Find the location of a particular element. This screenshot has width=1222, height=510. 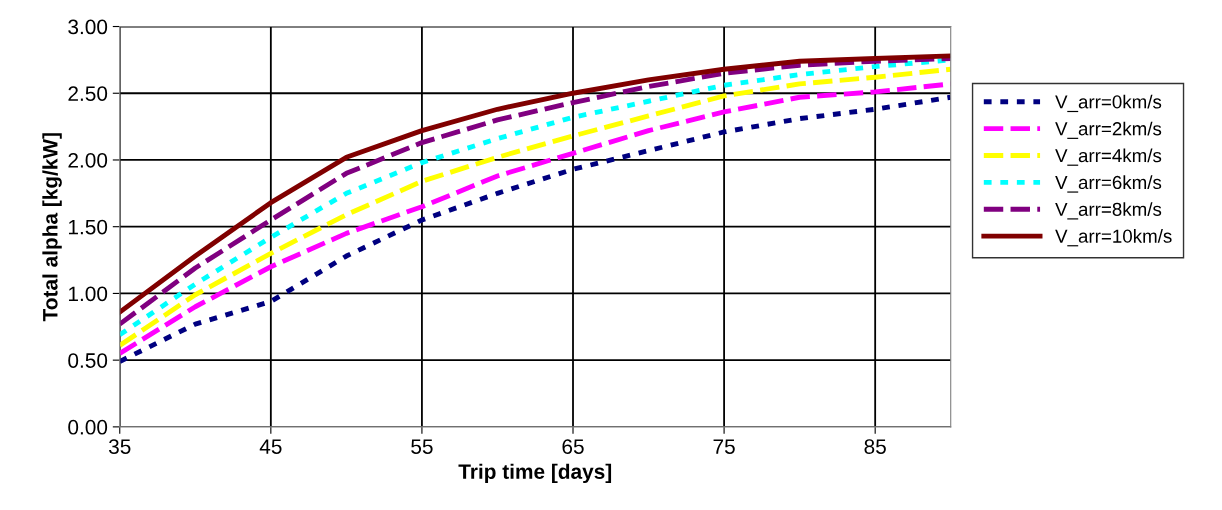

y-tick-label: 0.00 is located at coordinates (88, 427).